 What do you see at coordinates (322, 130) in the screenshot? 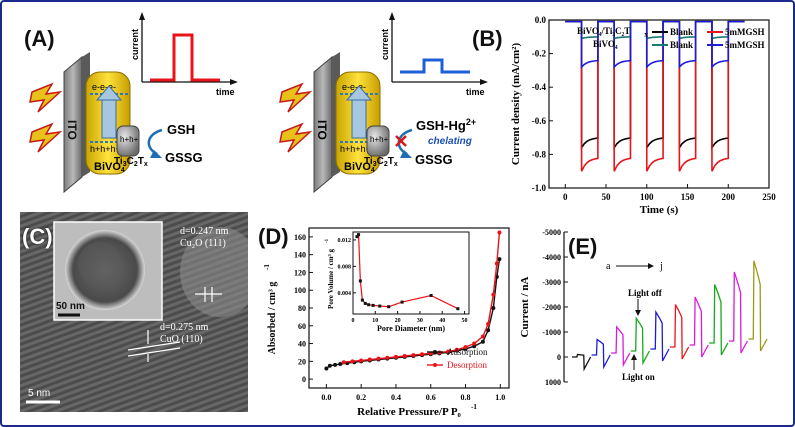
I see `ito-label-2: ITO` at bounding box center [322, 130].